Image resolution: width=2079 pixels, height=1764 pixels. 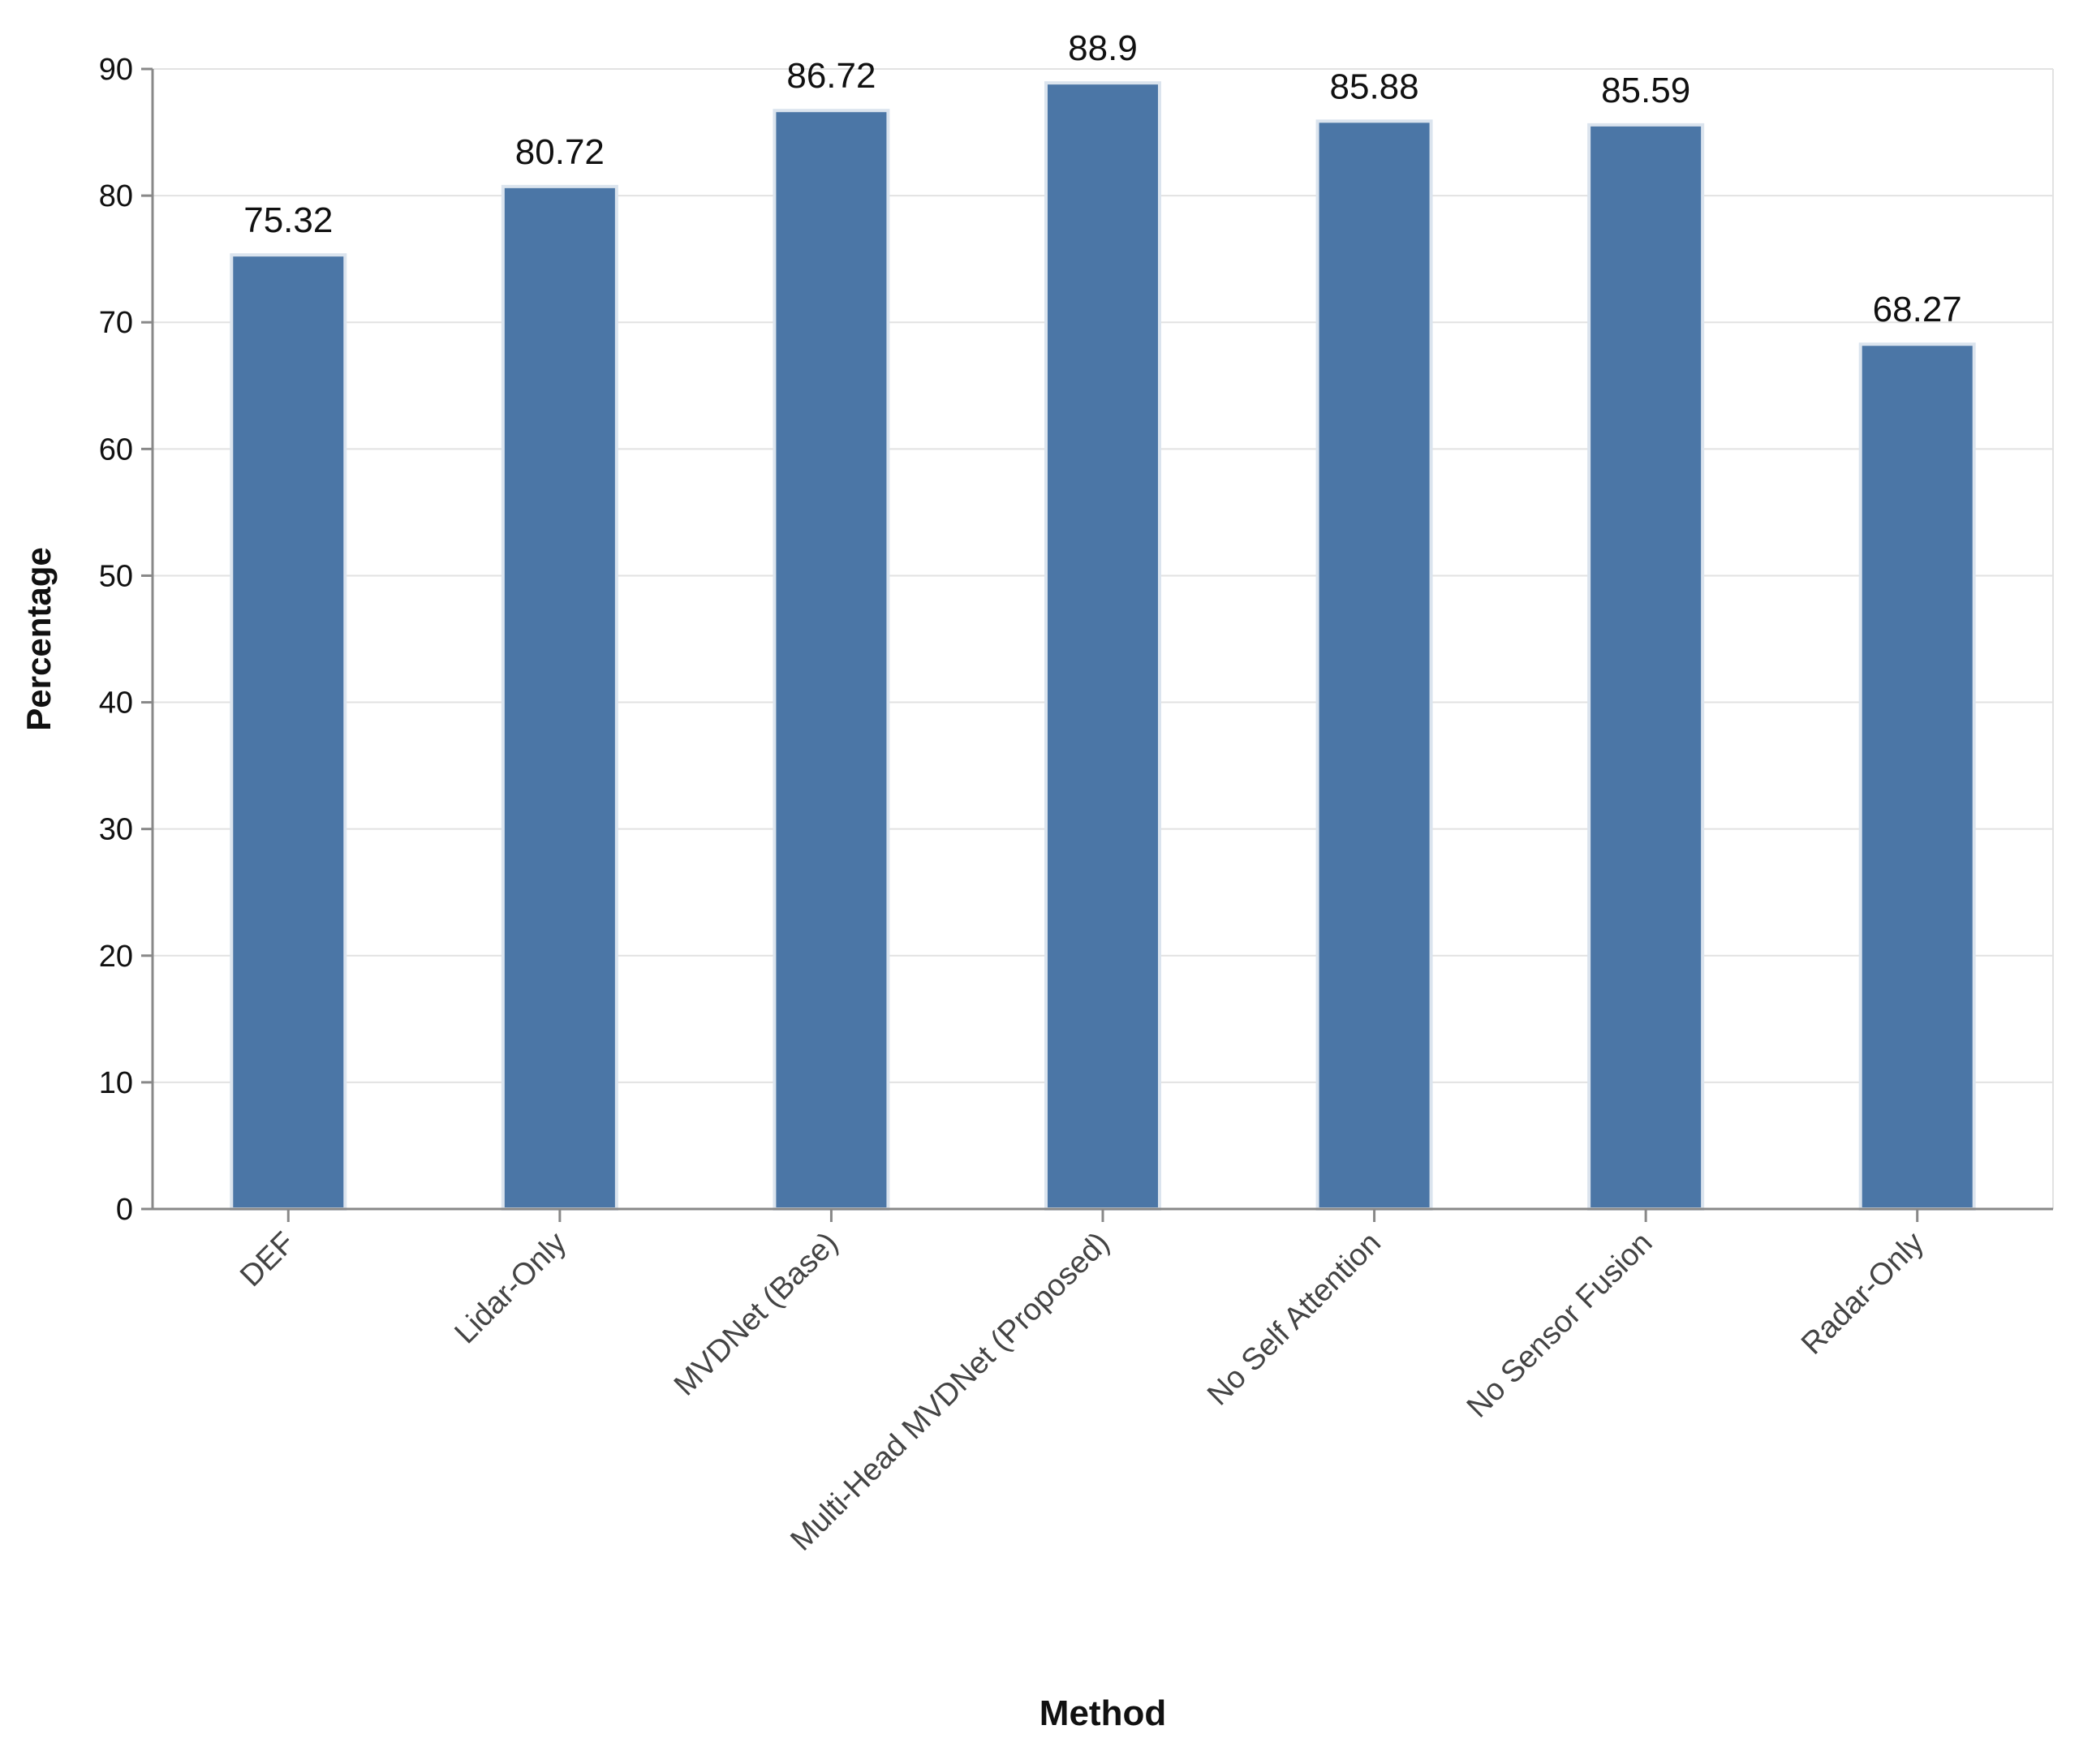 What do you see at coordinates (124, 1210) in the screenshot?
I see `y-tick-label: 0` at bounding box center [124, 1210].